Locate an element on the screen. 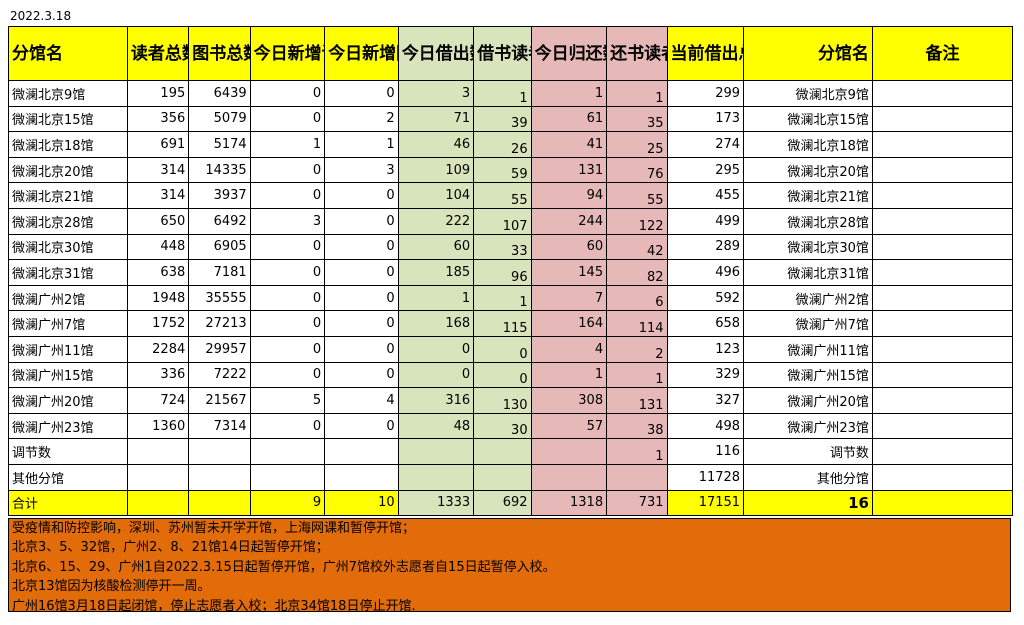 The height and width of the screenshot is (625, 1024). total-row: 合计 9 10 1333 692 1318 731 17151 16 is located at coordinates (511, 503).